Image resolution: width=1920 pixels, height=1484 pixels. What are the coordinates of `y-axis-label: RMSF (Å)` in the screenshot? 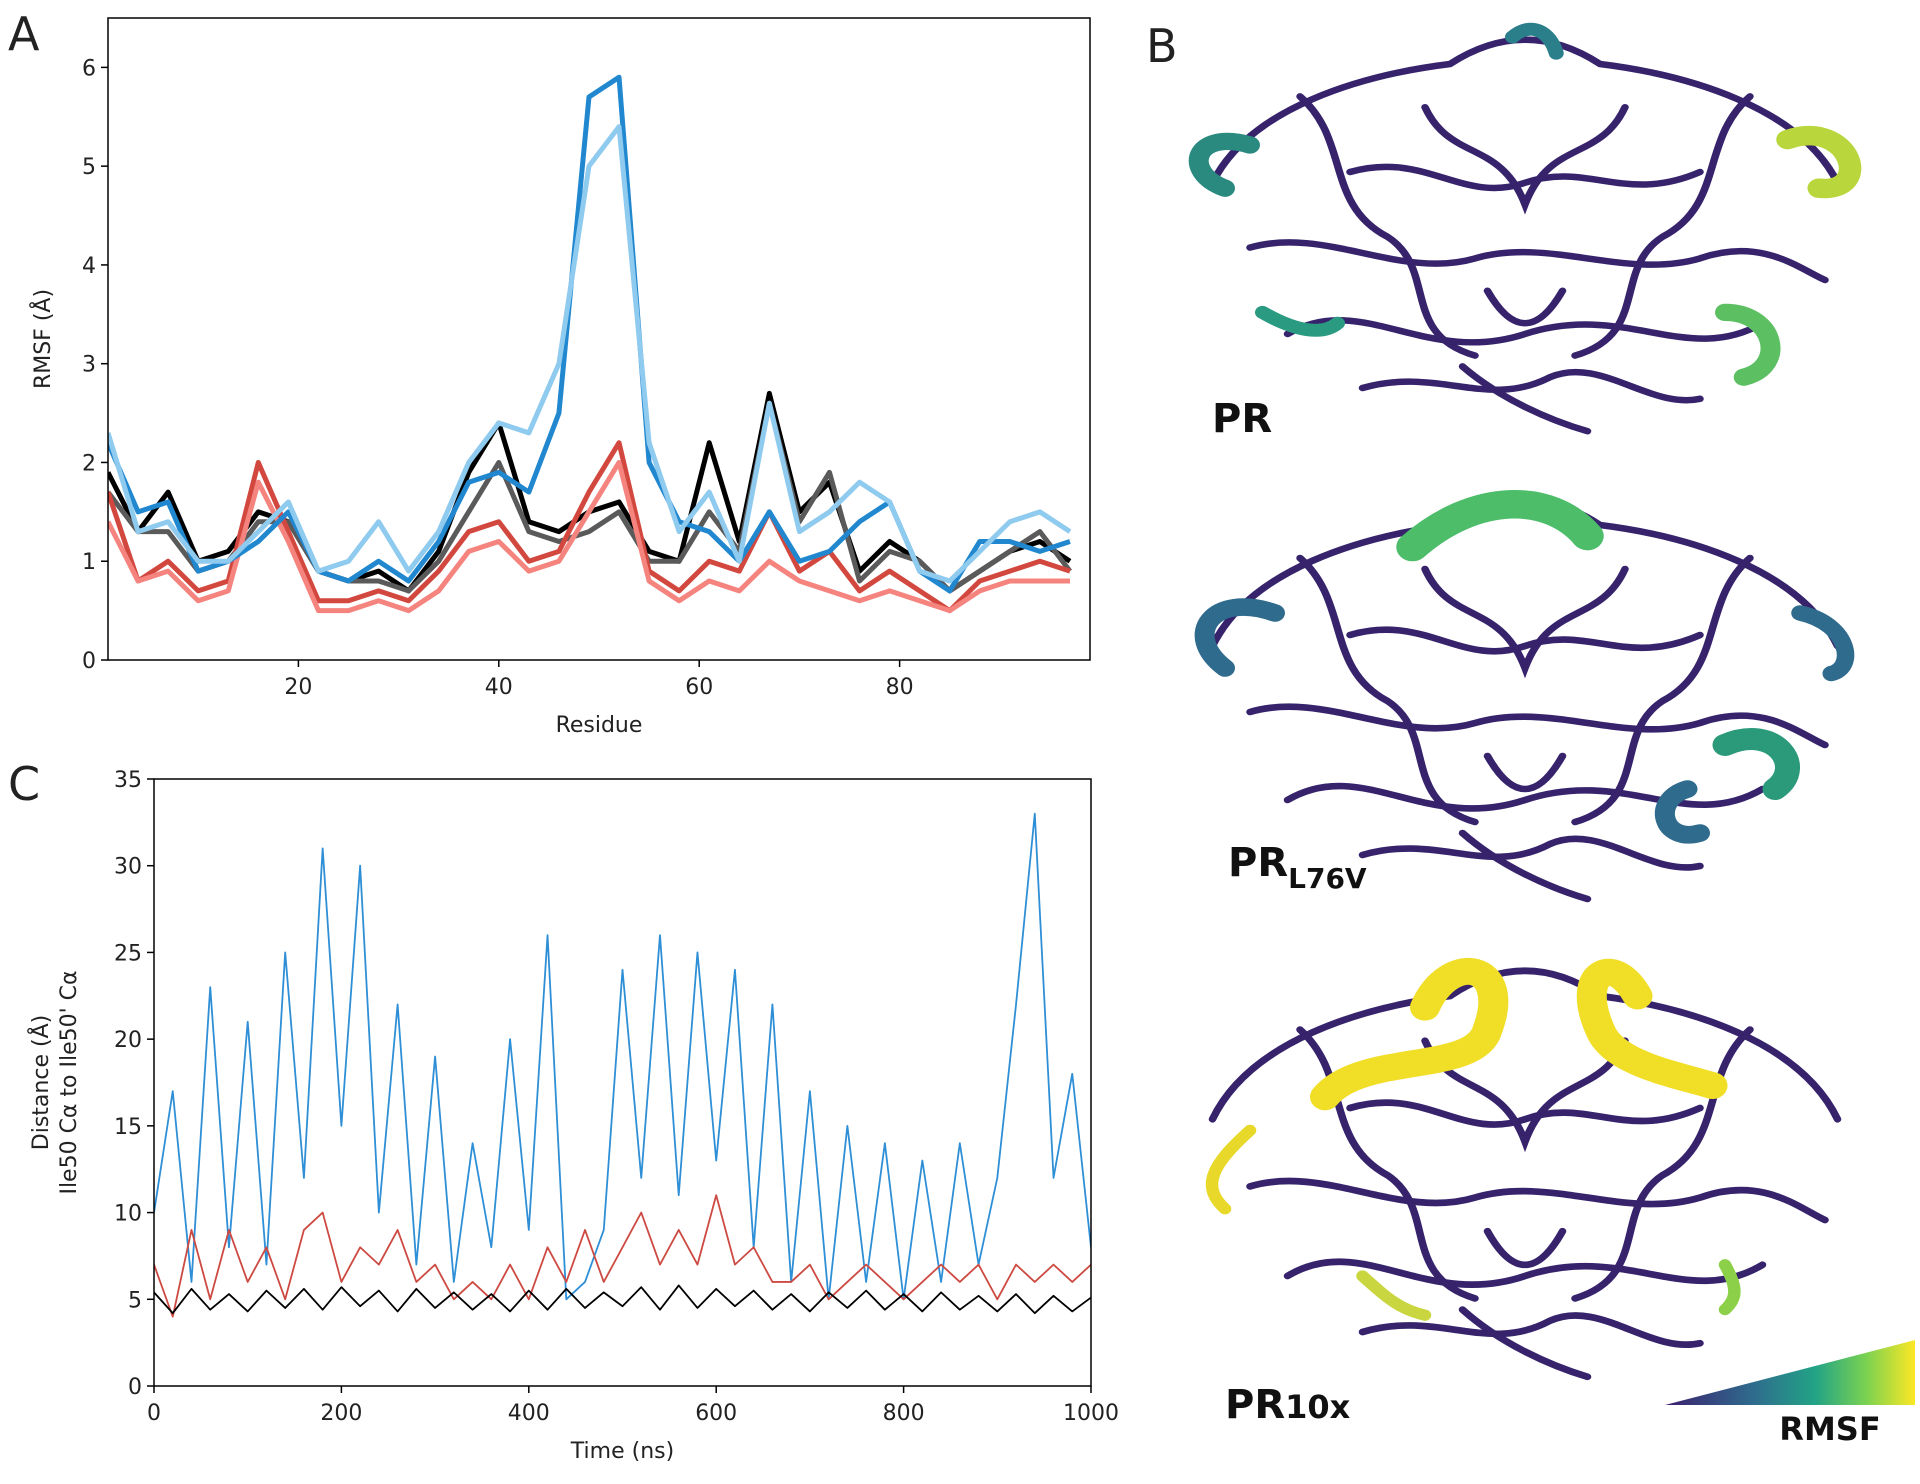 It's located at (42, 339).